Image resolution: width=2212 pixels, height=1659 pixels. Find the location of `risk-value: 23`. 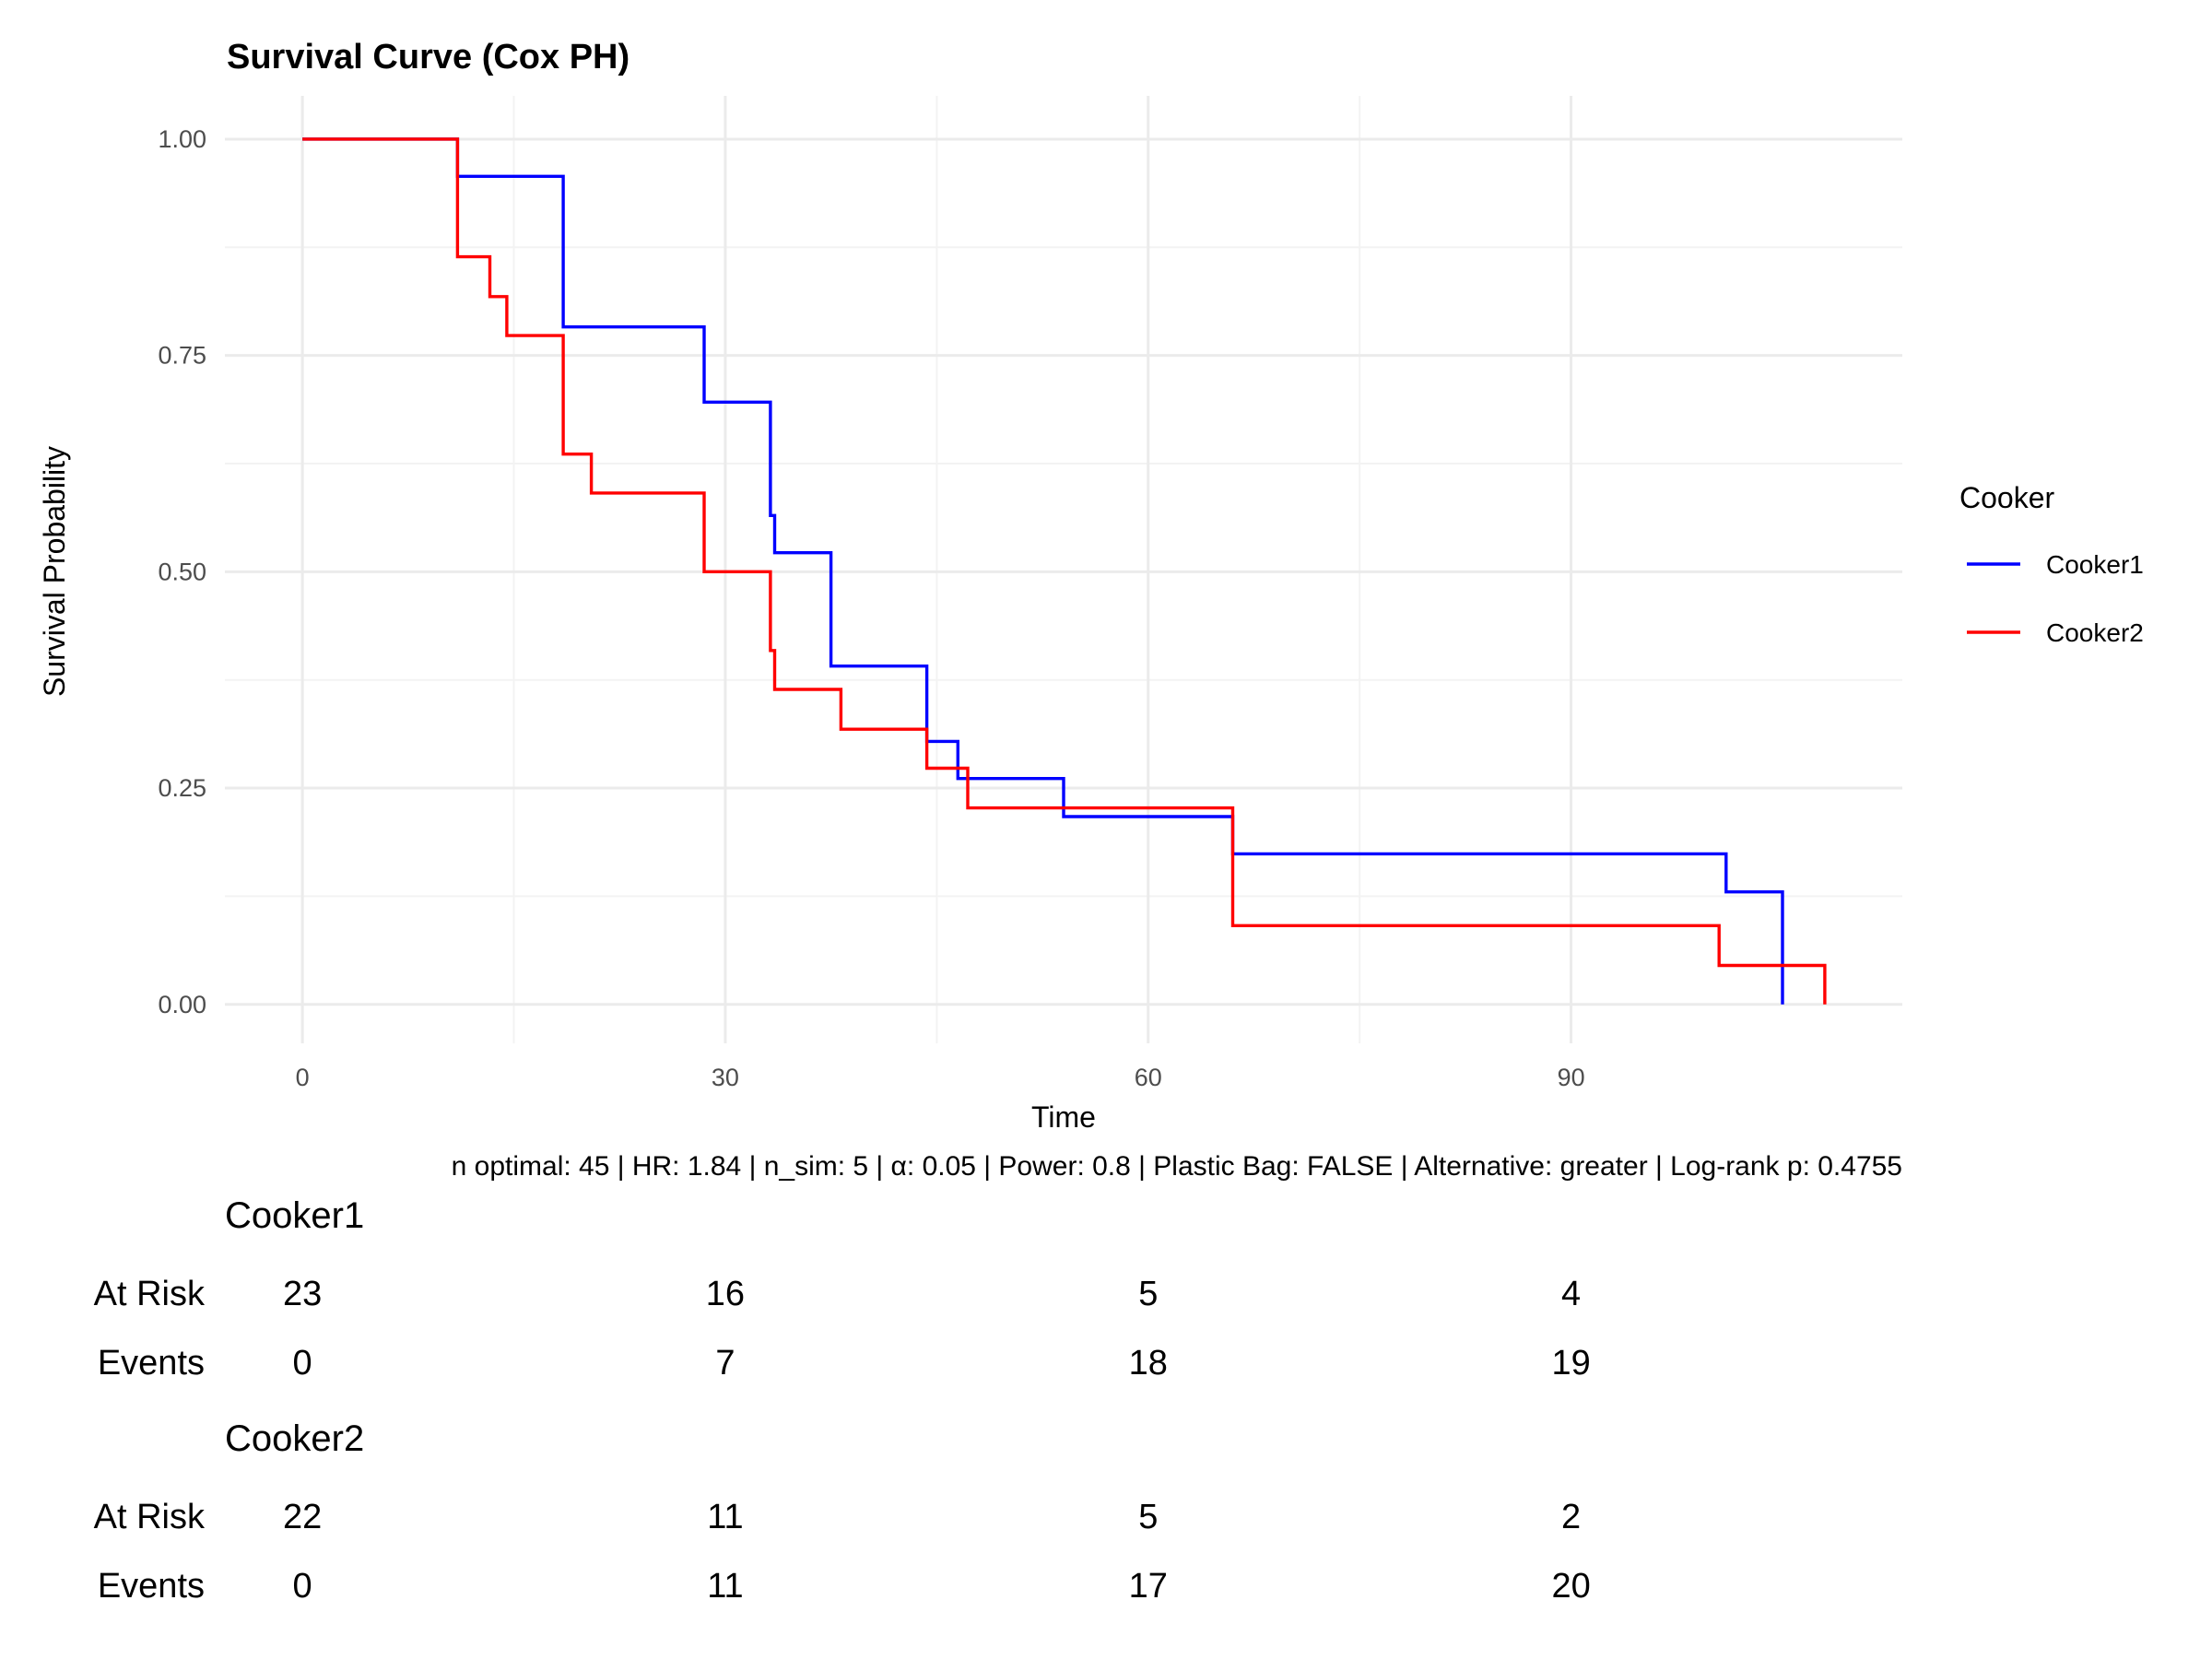

risk-value: 23 is located at coordinates (302, 1294).